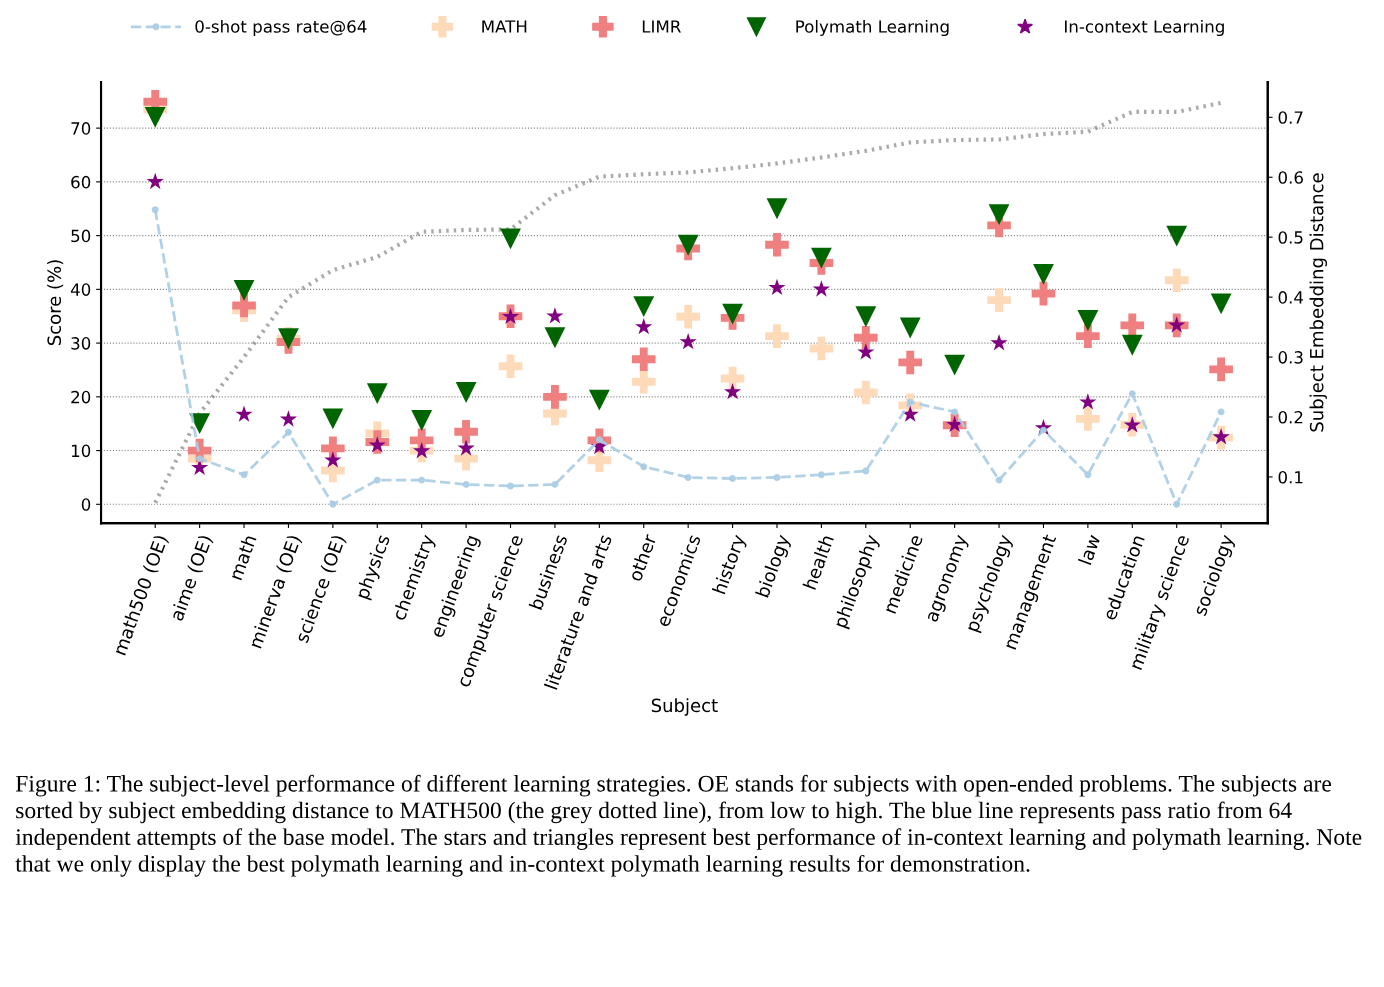 This screenshot has width=1384, height=987. Describe the element at coordinates (81, 128) in the screenshot. I see `y-tick-label: 70` at that location.